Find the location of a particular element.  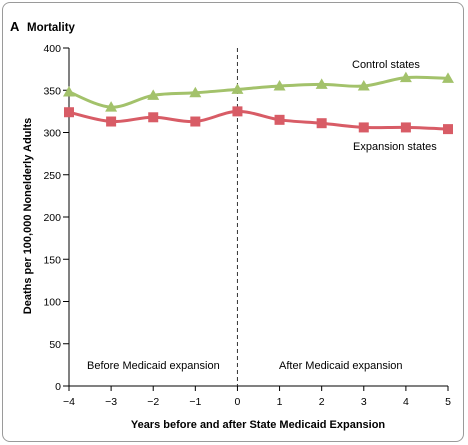

series-layer is located at coordinates (258, 103).